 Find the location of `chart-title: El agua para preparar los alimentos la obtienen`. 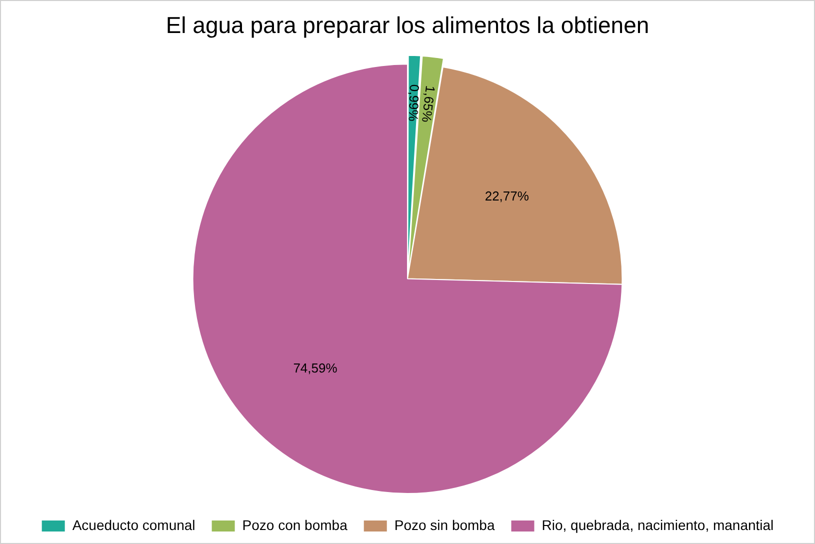

chart-title: El agua para preparar los alimentos la obtienen is located at coordinates (408, 25).